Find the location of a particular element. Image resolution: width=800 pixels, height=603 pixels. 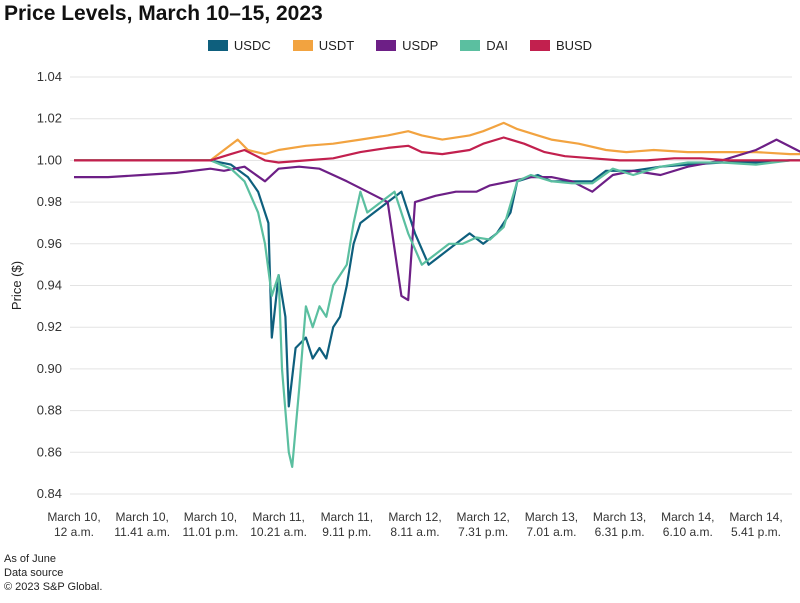

legend-swatch-usdc is located at coordinates (217, 45).